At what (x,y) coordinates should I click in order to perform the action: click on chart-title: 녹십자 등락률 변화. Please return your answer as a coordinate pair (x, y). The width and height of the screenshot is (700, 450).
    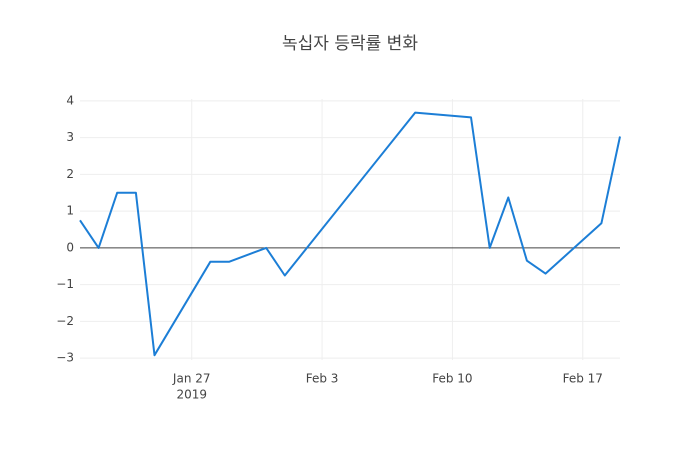
    Looking at the image, I should click on (350, 44).